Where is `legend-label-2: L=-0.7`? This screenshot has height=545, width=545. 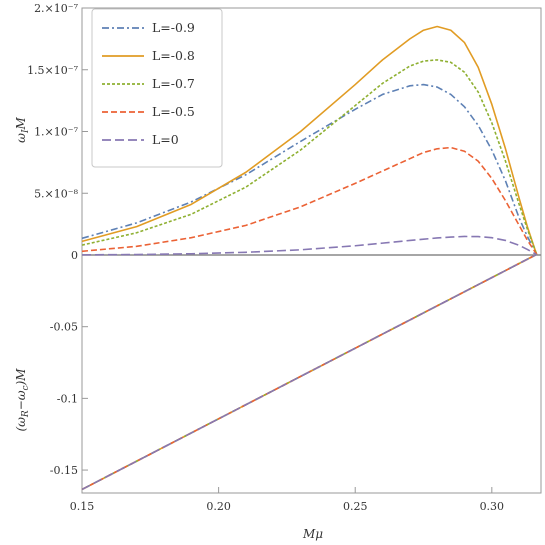
legend-label-2: L=-0.7 is located at coordinates (173, 83).